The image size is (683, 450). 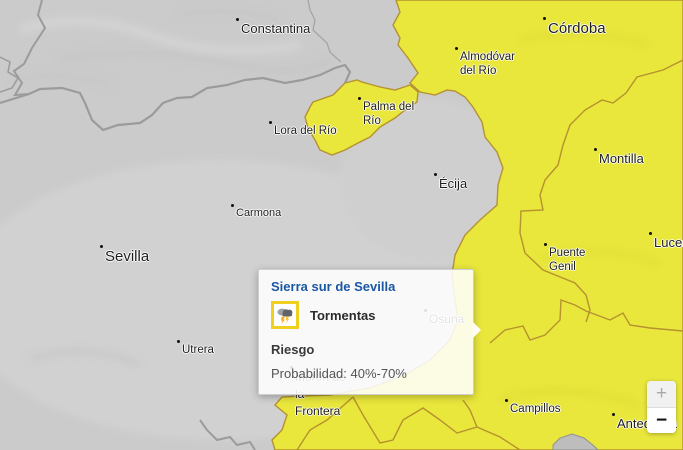 I want to click on zoom-in-button: +, so click(x=661, y=394).